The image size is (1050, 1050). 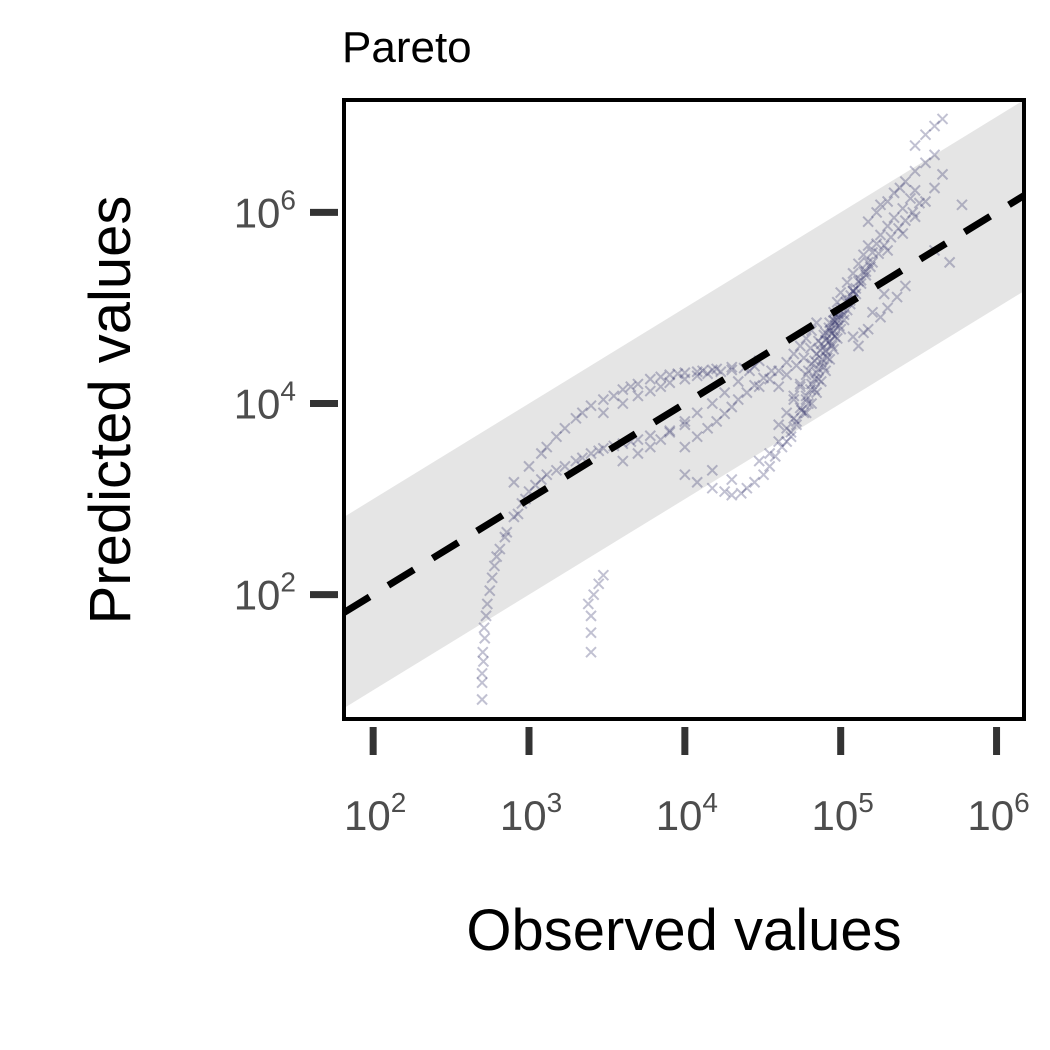 I want to click on y-axis: 10² 10⁴ 10⁶, so click(x=286, y=401).